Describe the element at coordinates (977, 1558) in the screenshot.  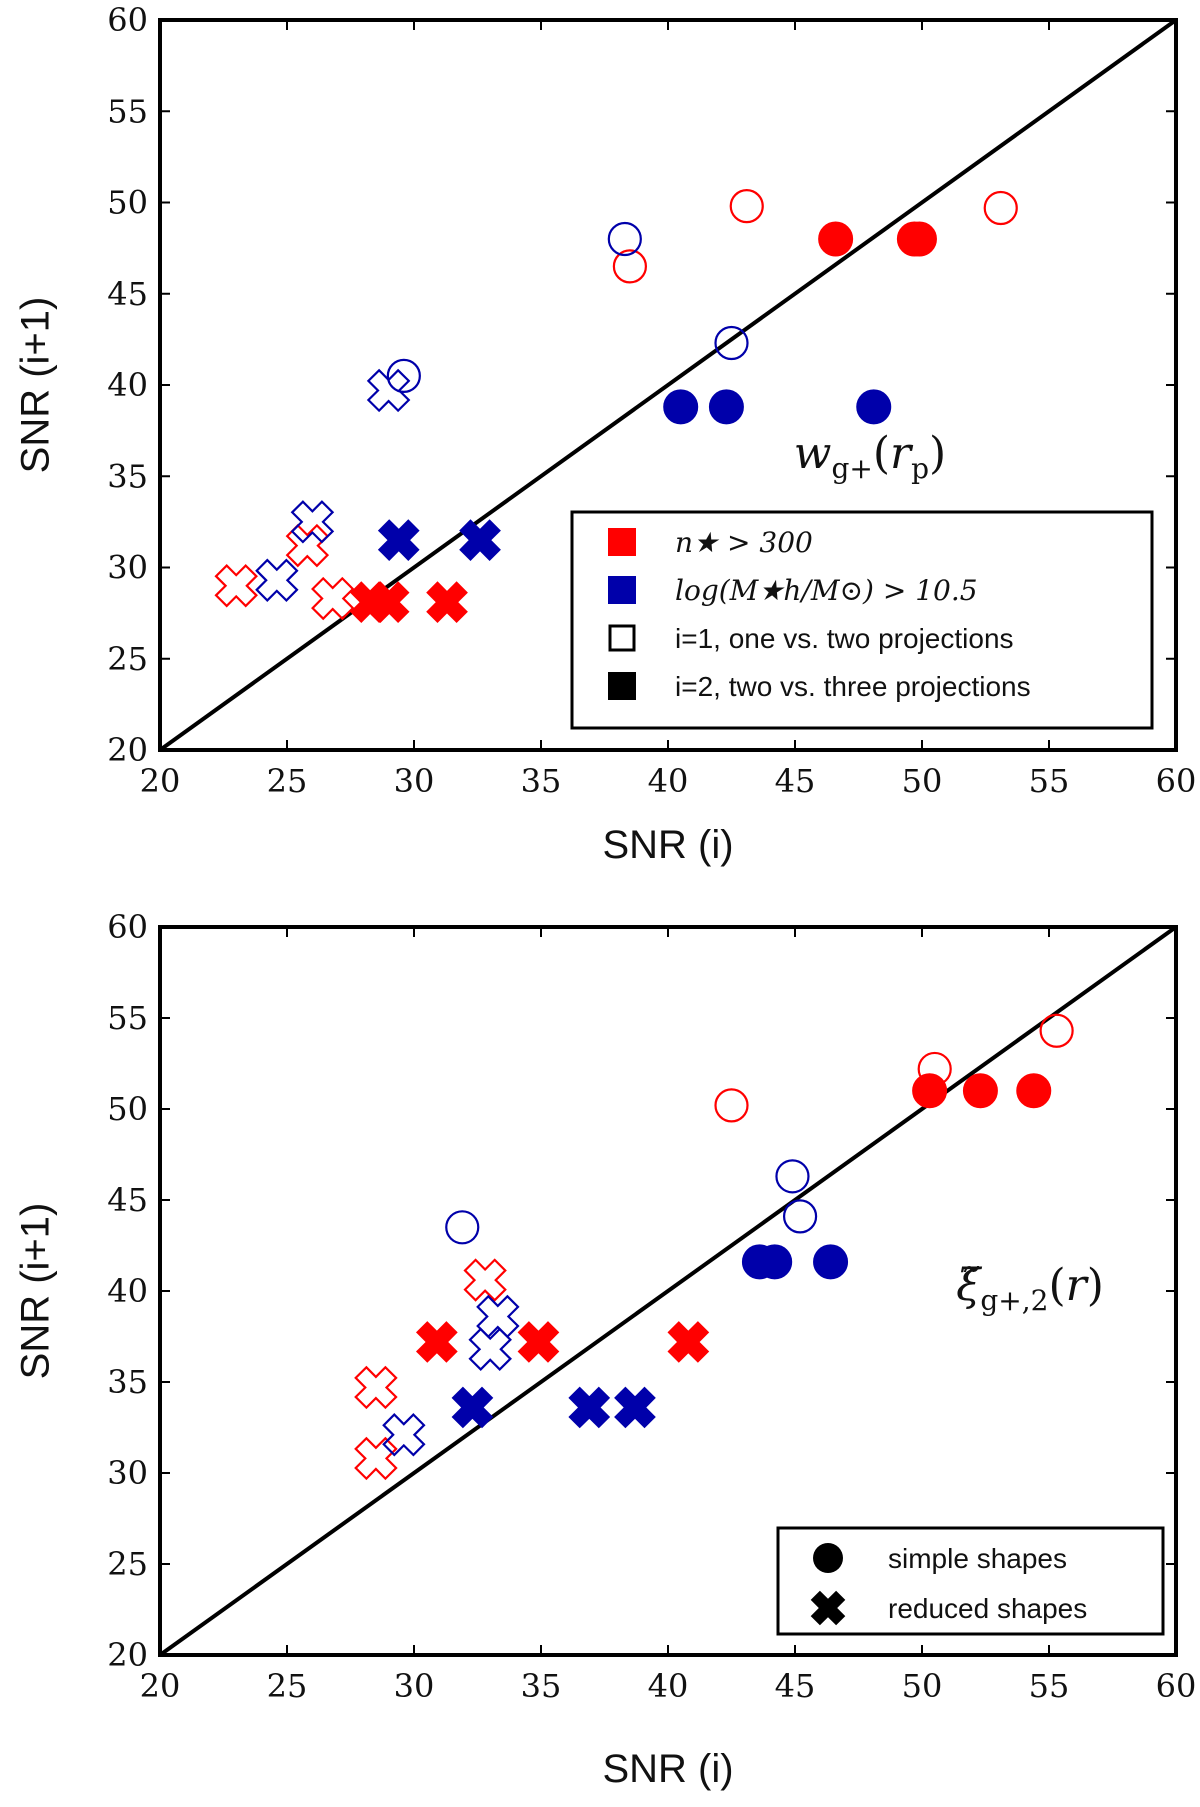
I see `legend-label: simple shapes` at that location.